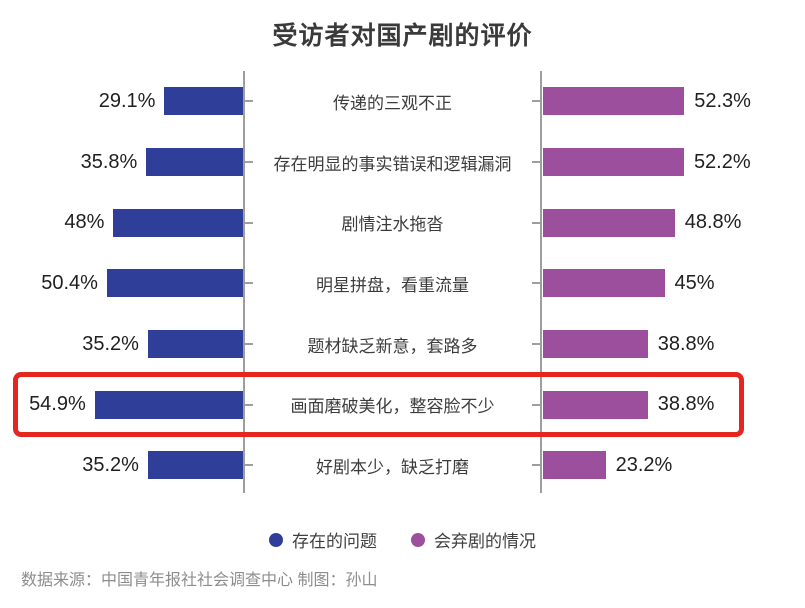  I want to click on legend: 存在的问题 会弃剧的情况, so click(402, 539).